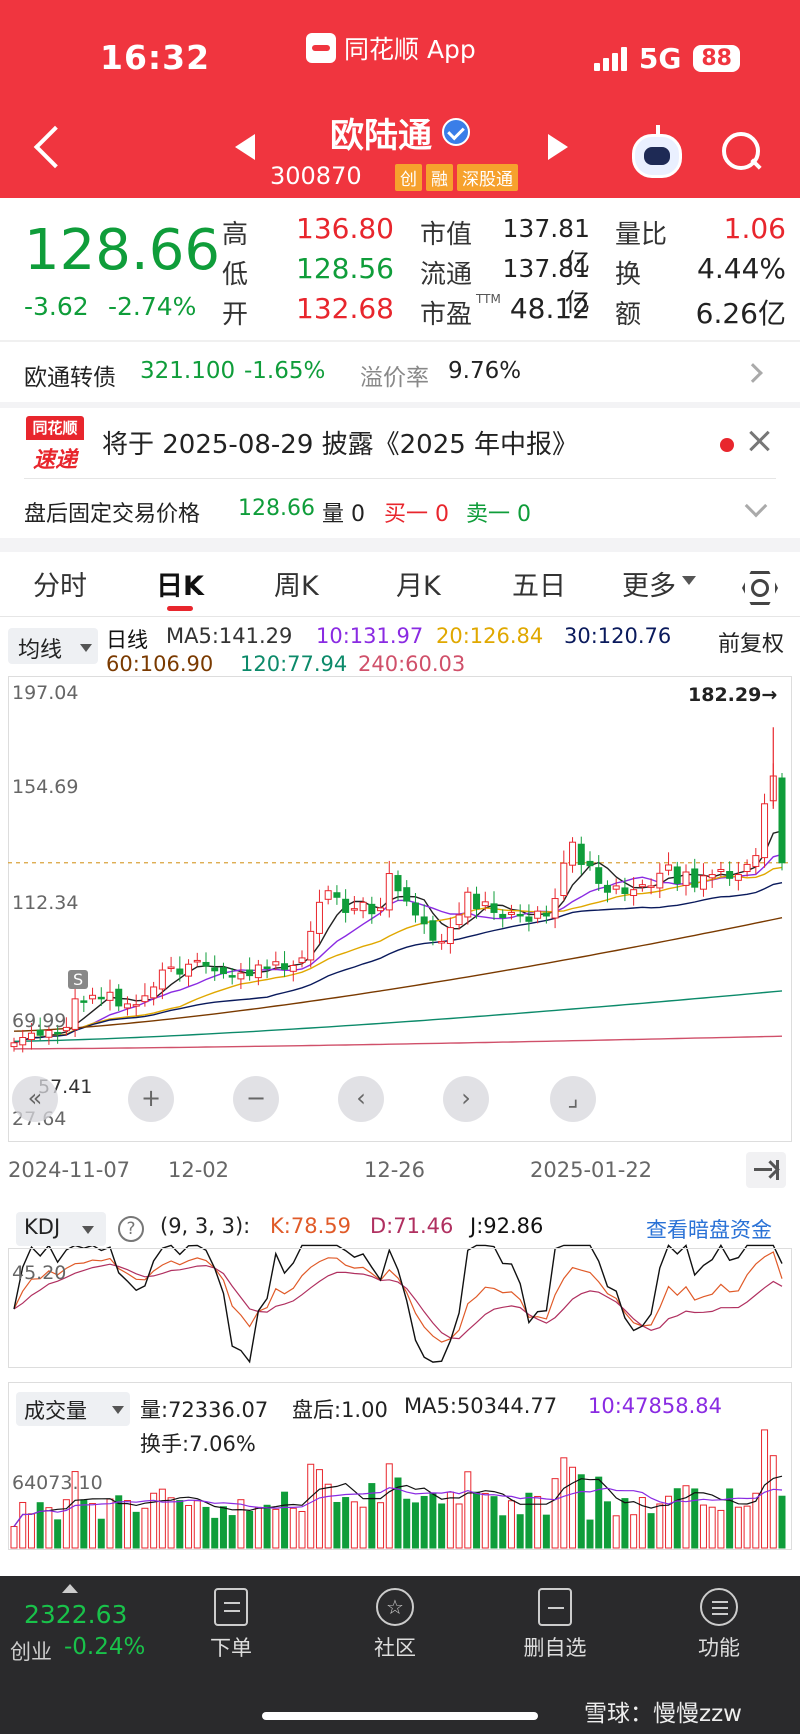  Describe the element at coordinates (188, 371) in the screenshot. I see `bond-price: 321.100` at that location.